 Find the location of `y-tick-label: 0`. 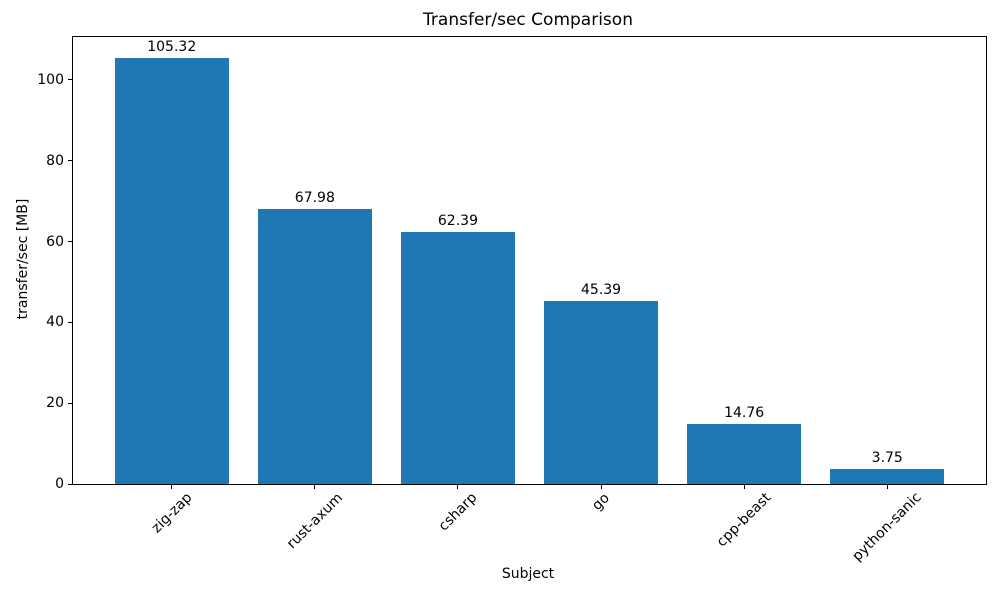

y-tick-label: 0 is located at coordinates (59, 484).